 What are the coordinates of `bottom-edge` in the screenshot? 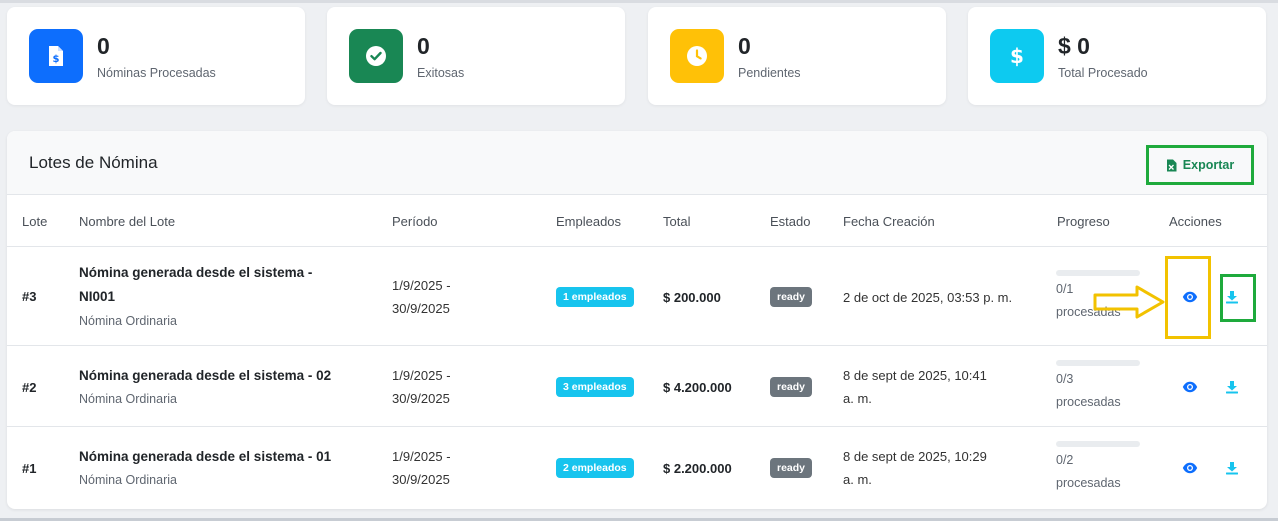 It's located at (639, 519).